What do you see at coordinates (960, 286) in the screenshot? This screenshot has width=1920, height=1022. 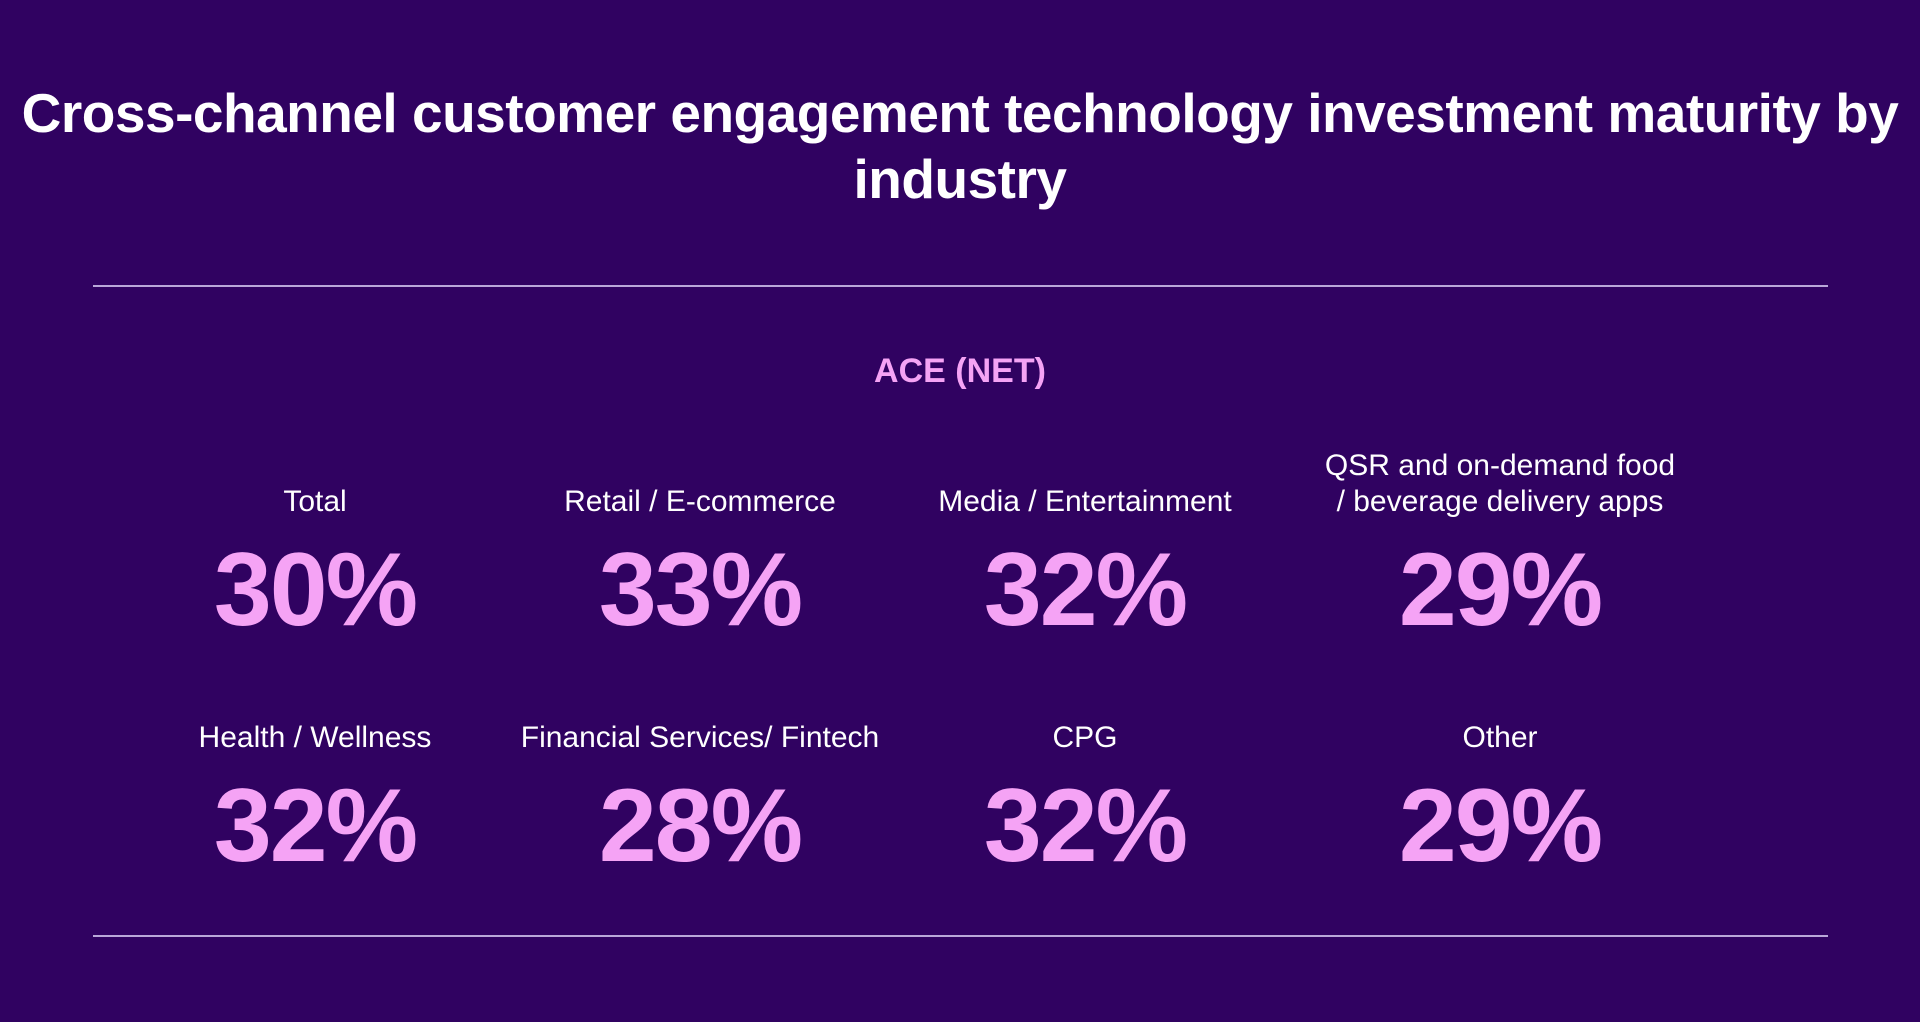 I see `top-divider` at bounding box center [960, 286].